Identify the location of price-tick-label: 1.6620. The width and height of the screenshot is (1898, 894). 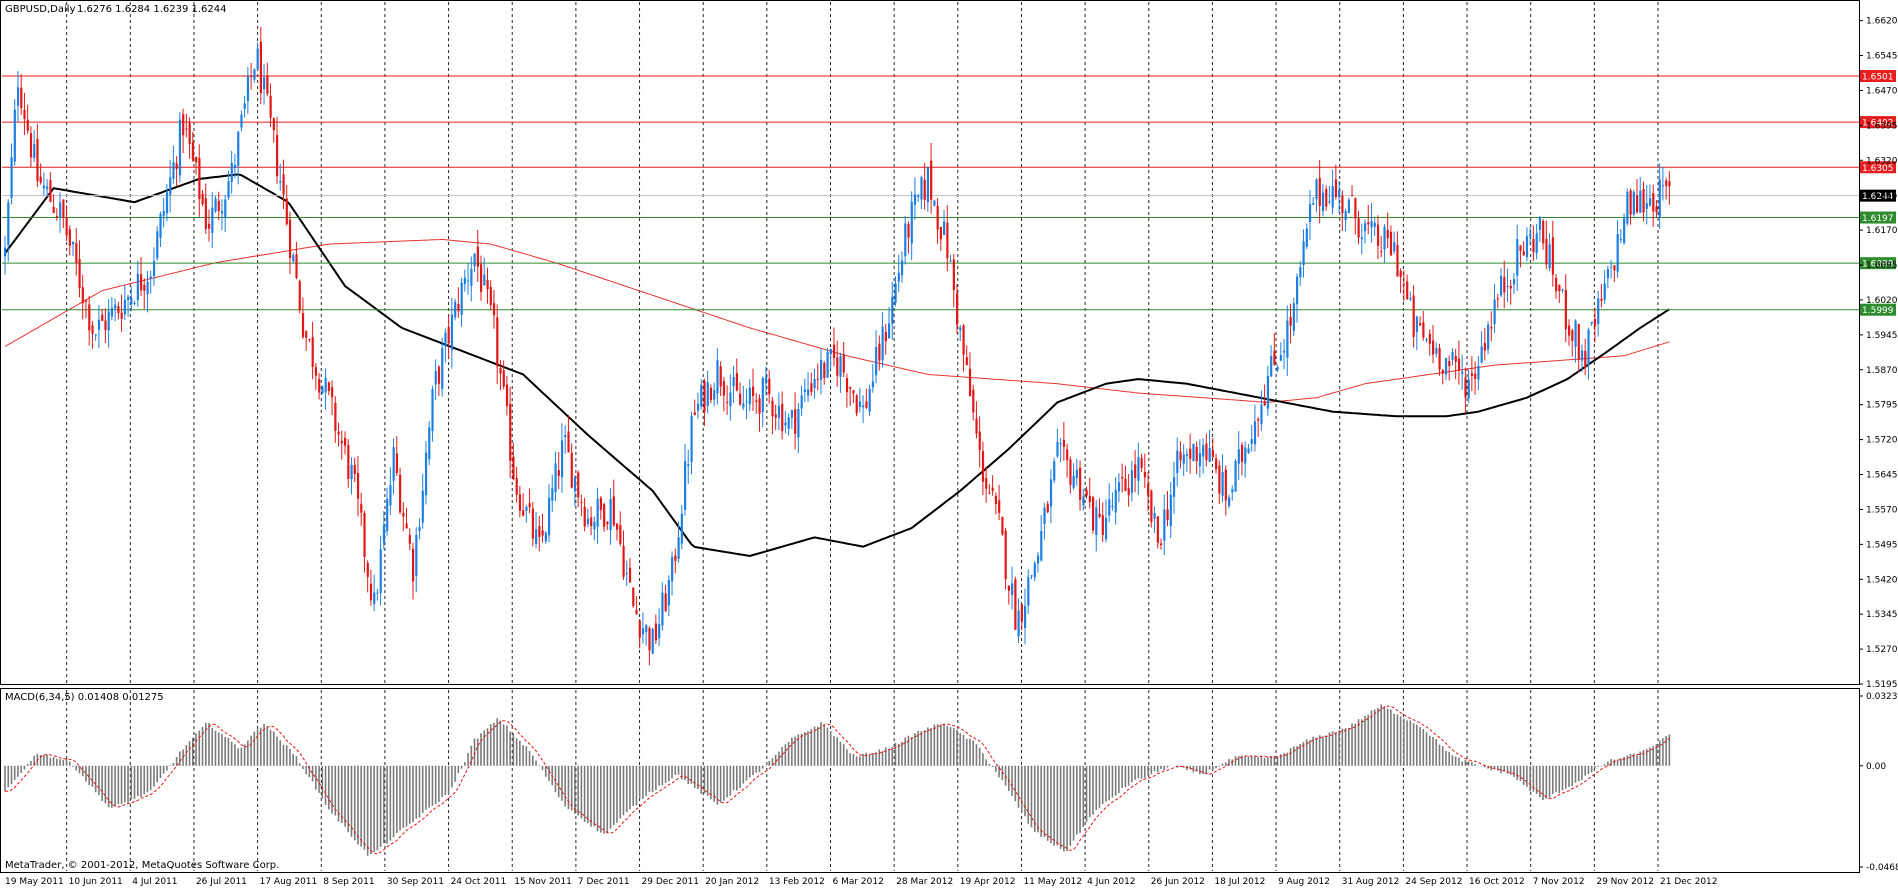
(1882, 22).